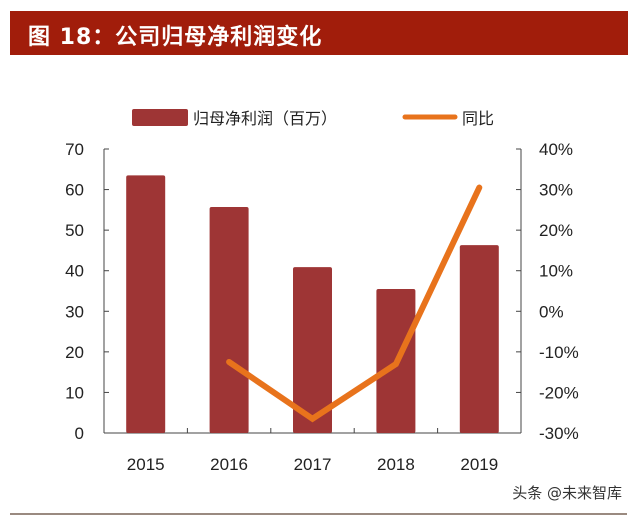  Describe the element at coordinates (313, 464) in the screenshot. I see `x-tick-label: 2017` at that location.